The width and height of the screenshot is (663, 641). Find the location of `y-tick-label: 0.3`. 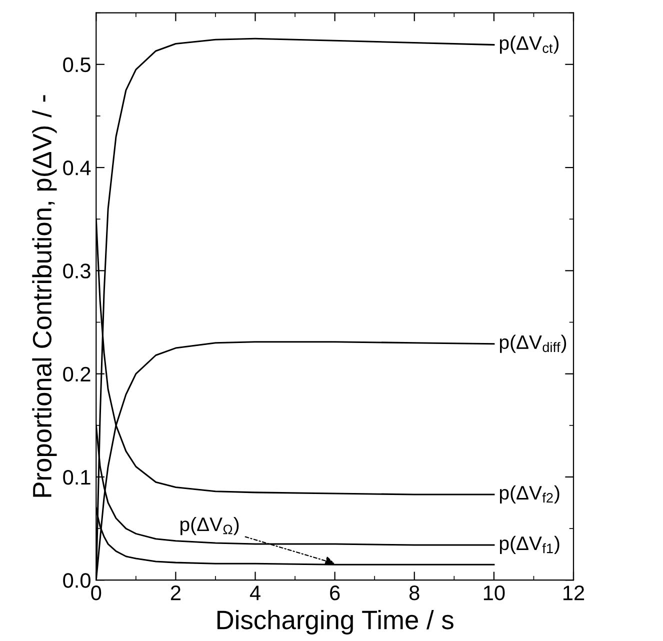

y-tick-label: 0.3 is located at coordinates (76, 271).